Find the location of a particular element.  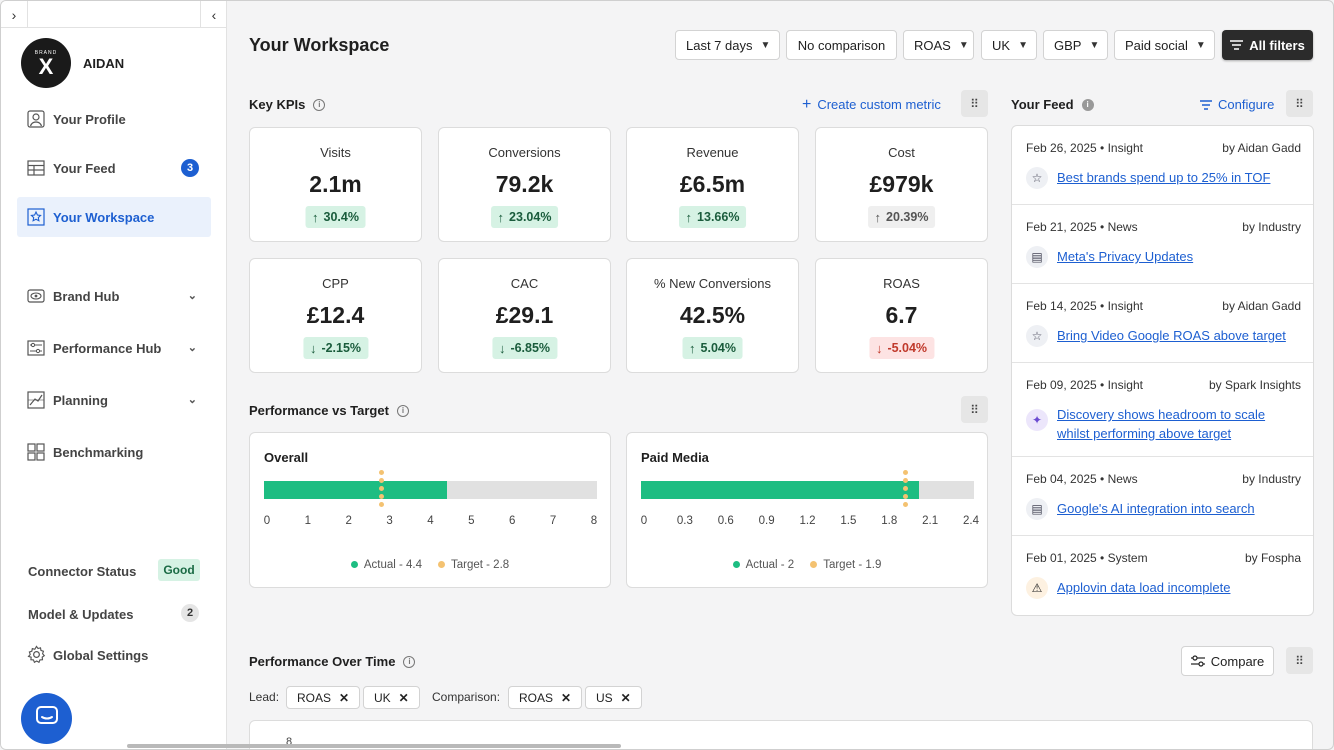

horizontal-scrollbar is located at coordinates (374, 746).